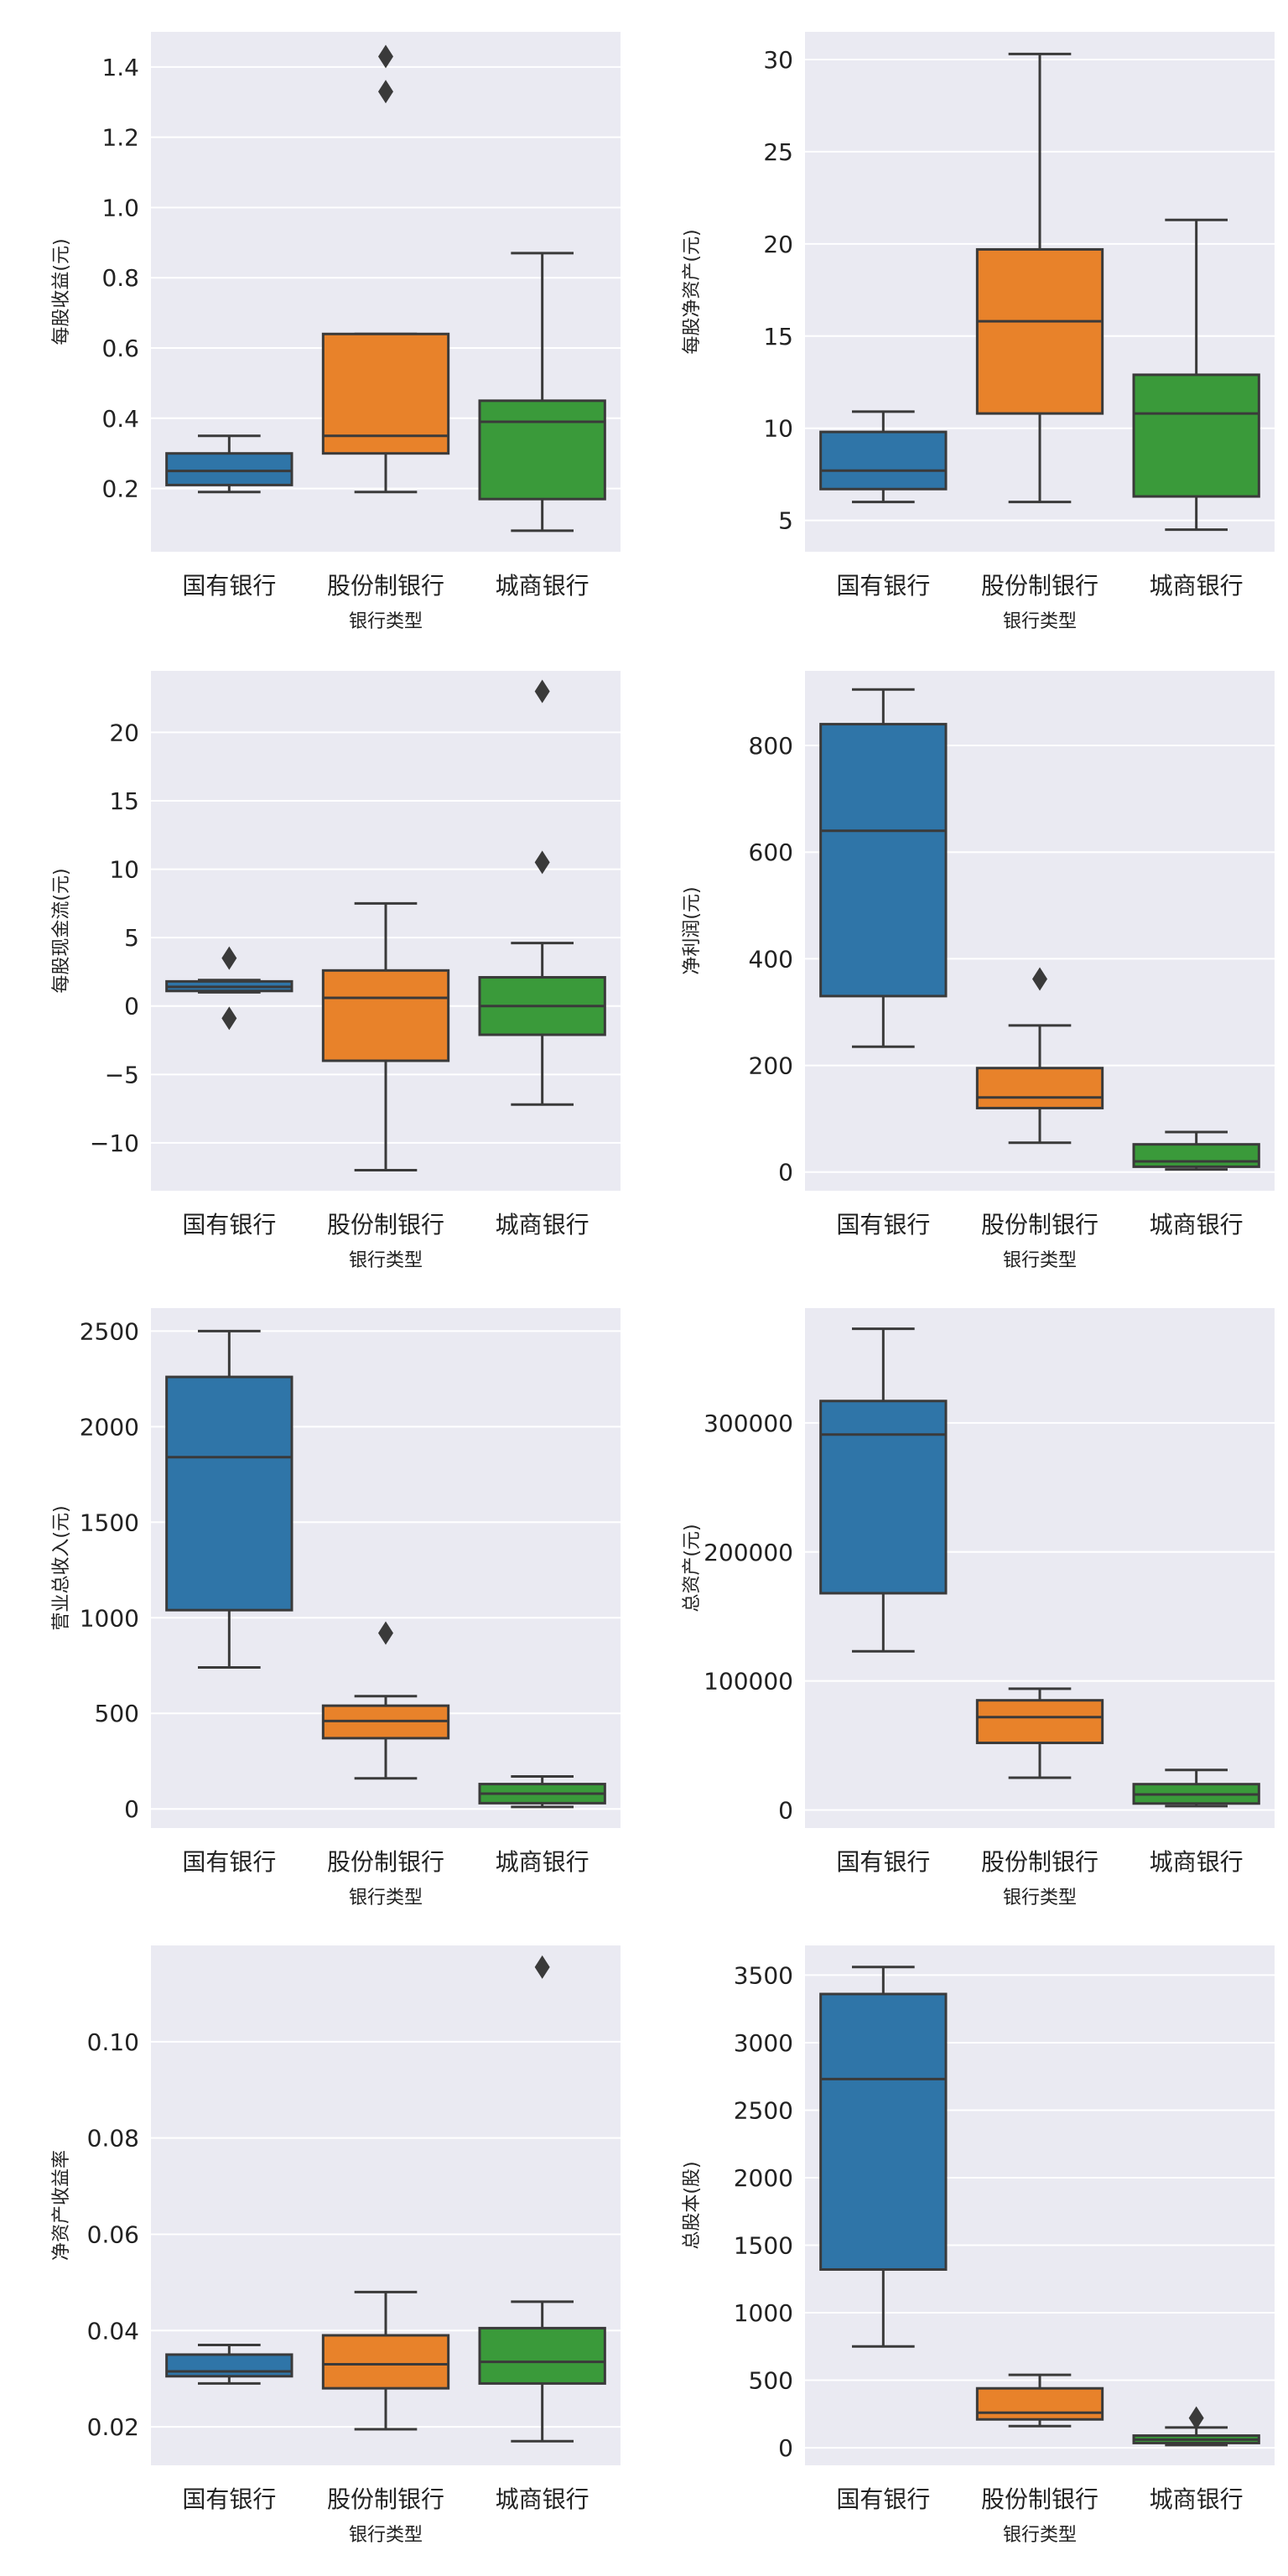 The width and height of the screenshot is (1288, 2576). Describe the element at coordinates (763, 1975) in the screenshot. I see `y-tick-label: 3500` at that location.